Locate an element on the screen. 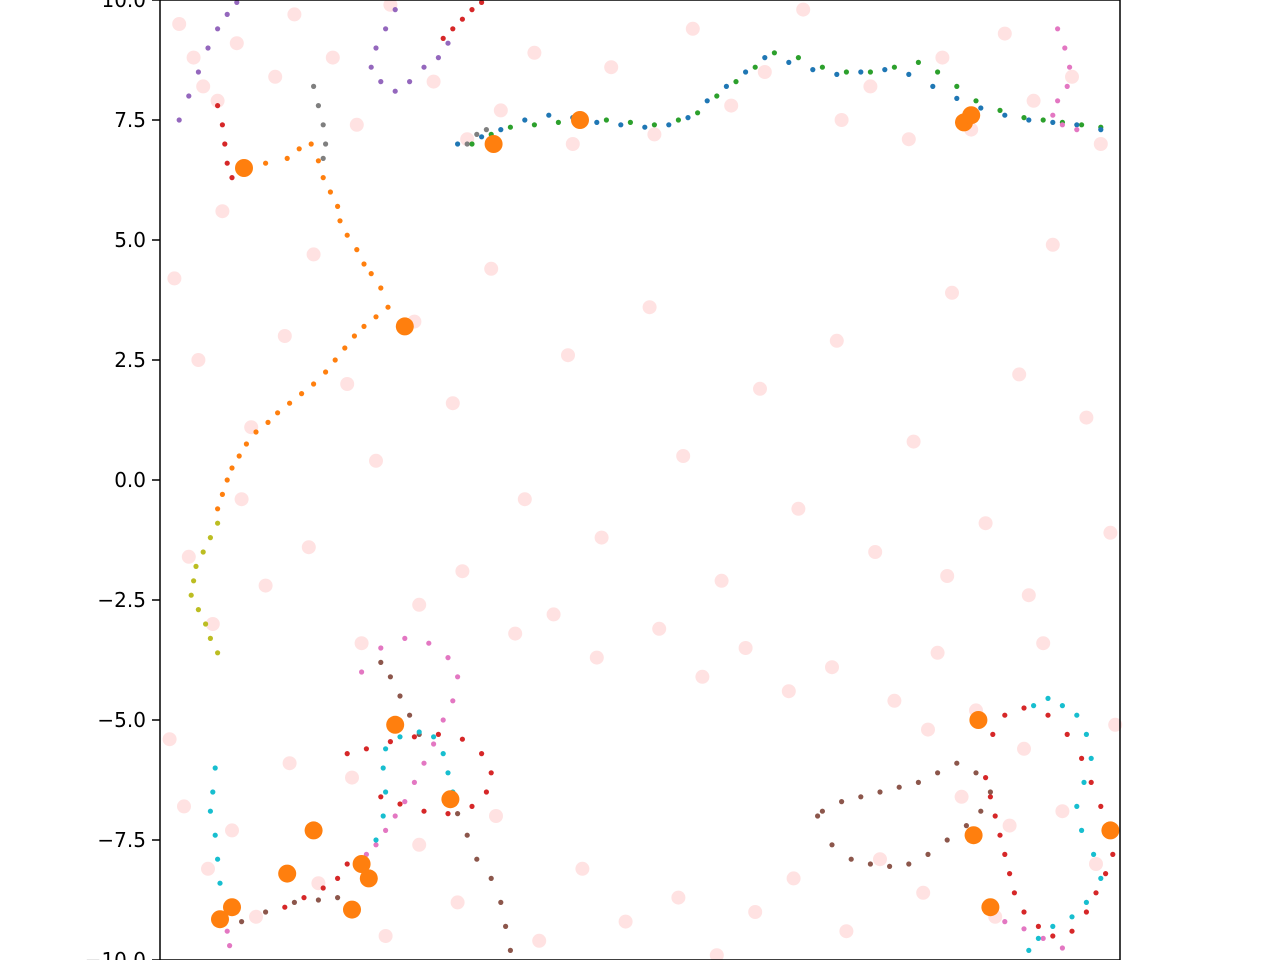 The height and width of the screenshot is (960, 1280). y-tick-label: −5.0 is located at coordinates (121, 720).